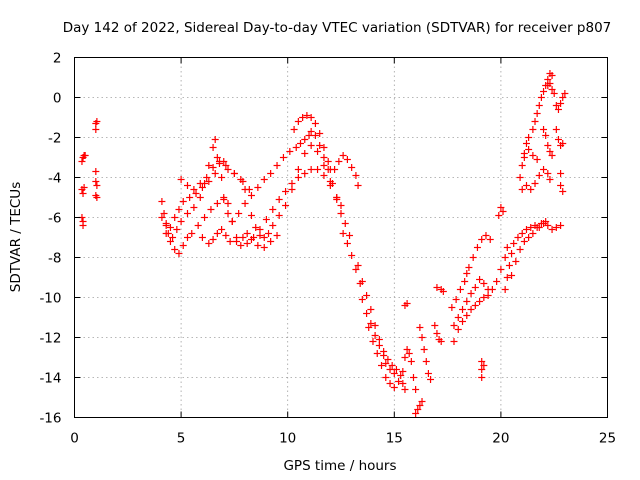  Describe the element at coordinates (54, 219) in the screenshot. I see `y-tick-label: -6` at that location.